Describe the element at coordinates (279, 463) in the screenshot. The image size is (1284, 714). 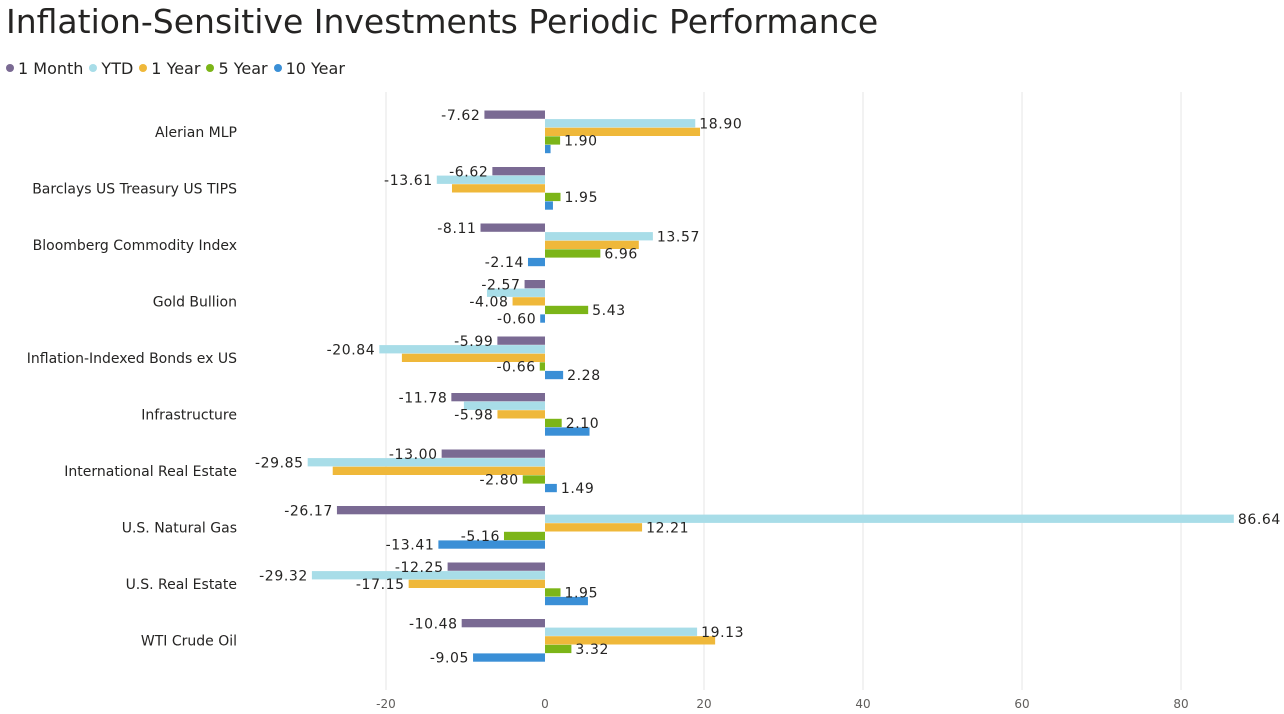
I see `data-label-ytd-international-real-estate: -29.85` at that location.